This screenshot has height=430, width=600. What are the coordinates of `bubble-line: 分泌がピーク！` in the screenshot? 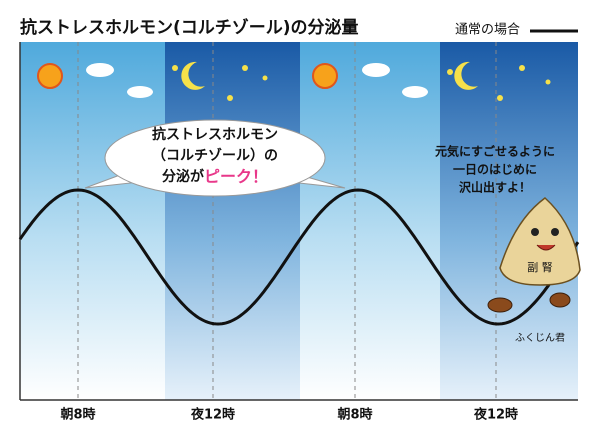 It's located at (215, 176).